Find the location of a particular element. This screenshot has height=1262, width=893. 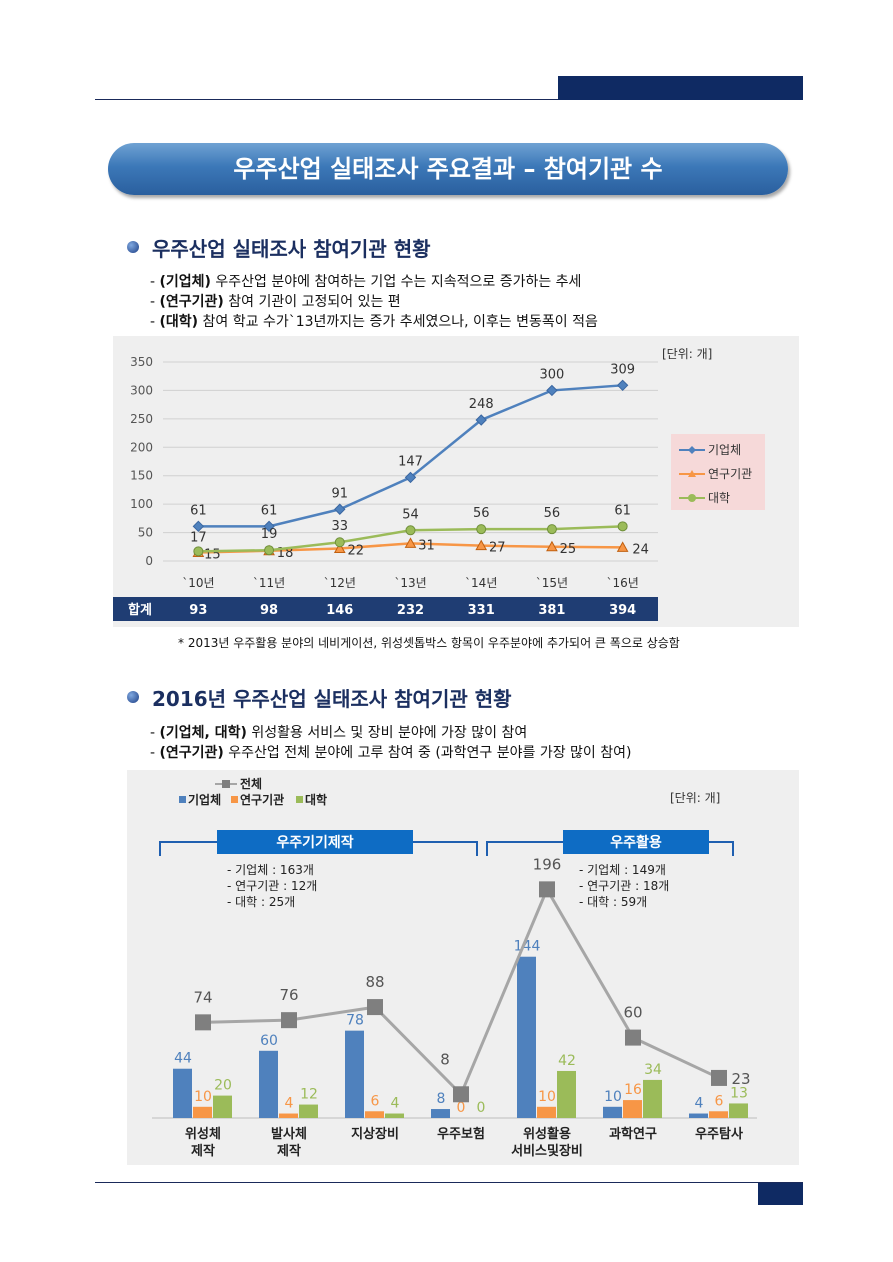

data-label: 91 is located at coordinates (340, 493).